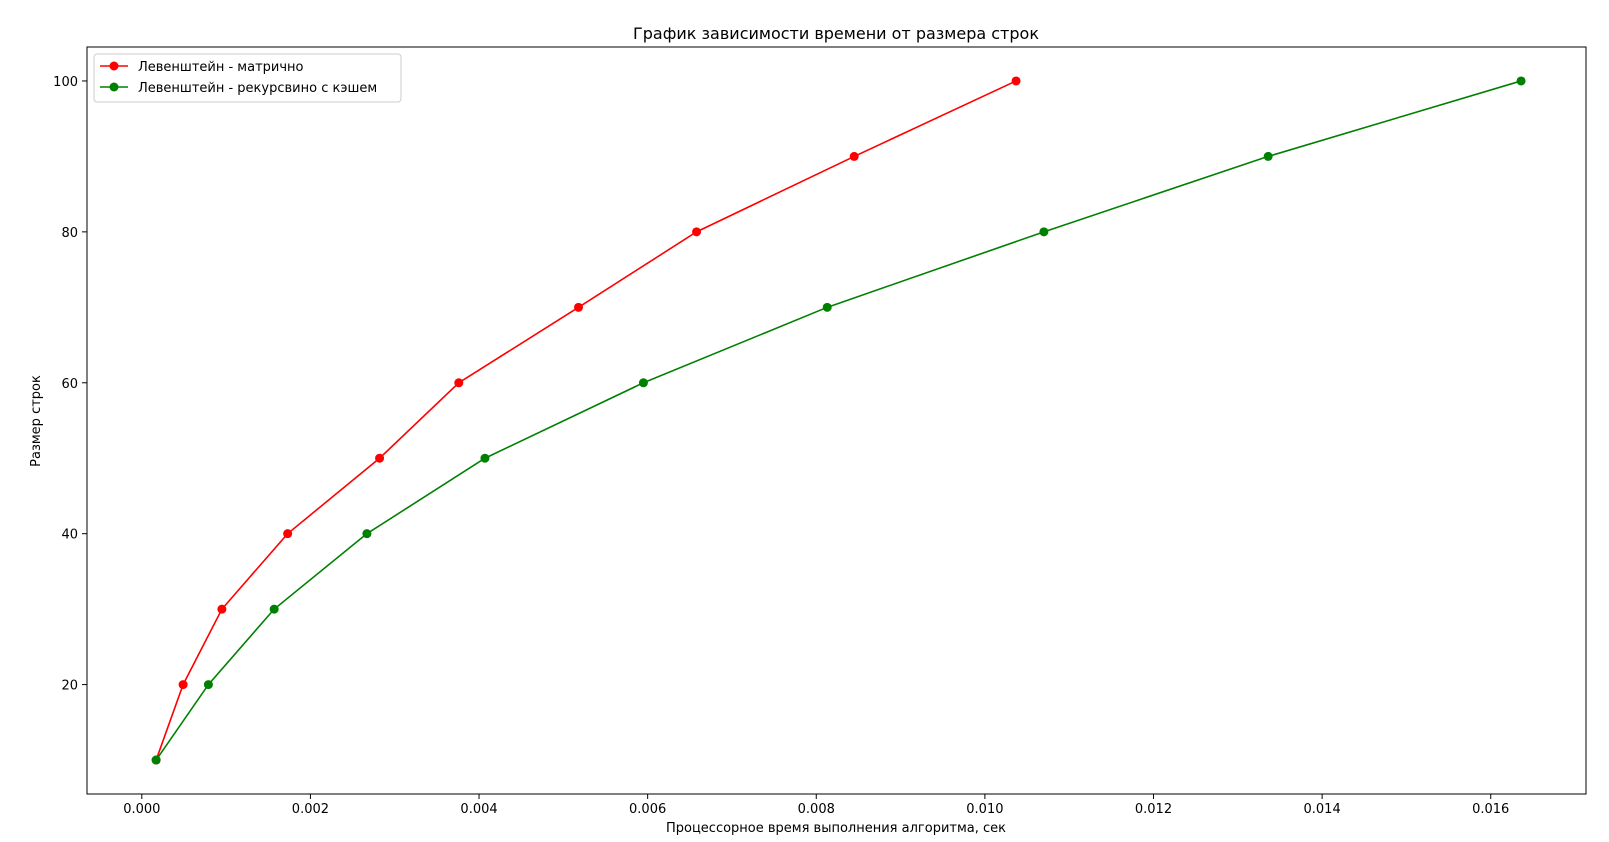 This screenshot has width=1609, height=842. I want to click on x-tick-label: 0.012, so click(1153, 809).